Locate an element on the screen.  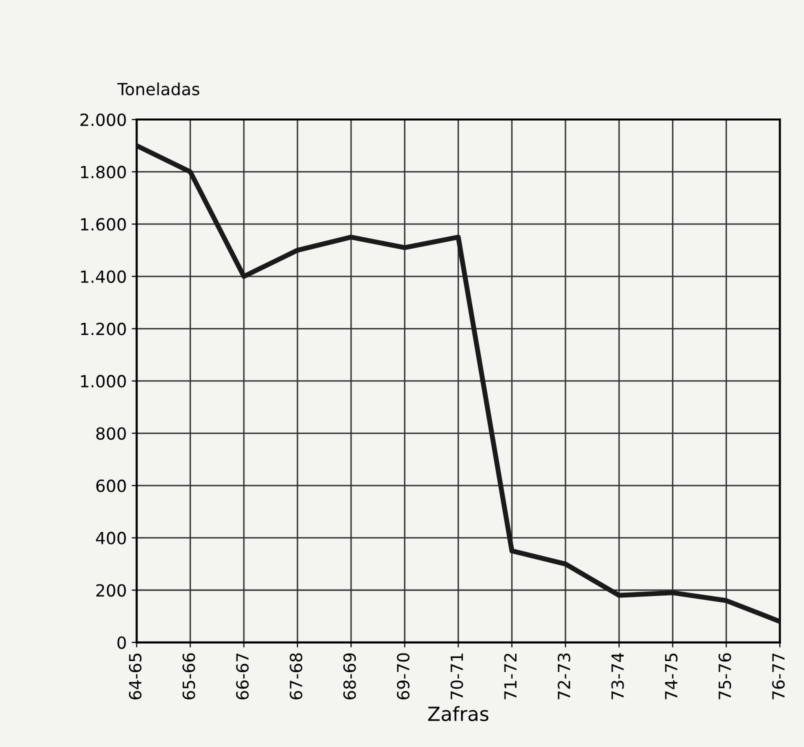
y-tick-label: 200 is located at coordinates (111, 590).